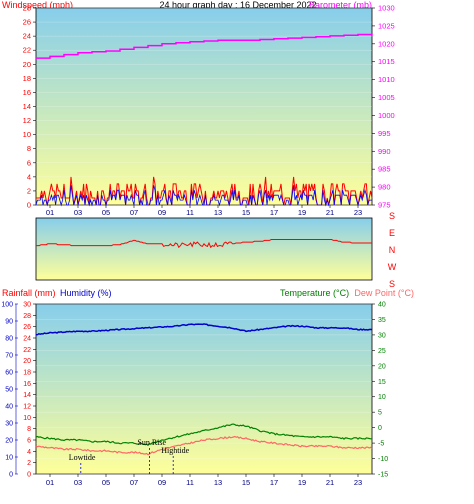  What do you see at coordinates (29, 429) in the screenshot?
I see `rain-tick-label: 8` at bounding box center [29, 429].